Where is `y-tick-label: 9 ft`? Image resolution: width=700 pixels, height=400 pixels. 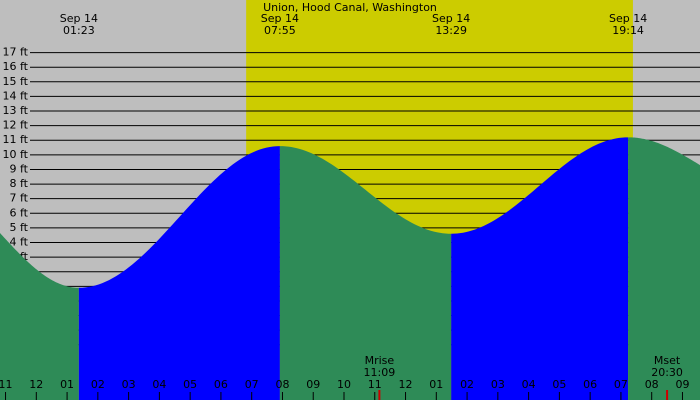
y-tick-label: 9 ft is located at coordinates (19, 168).